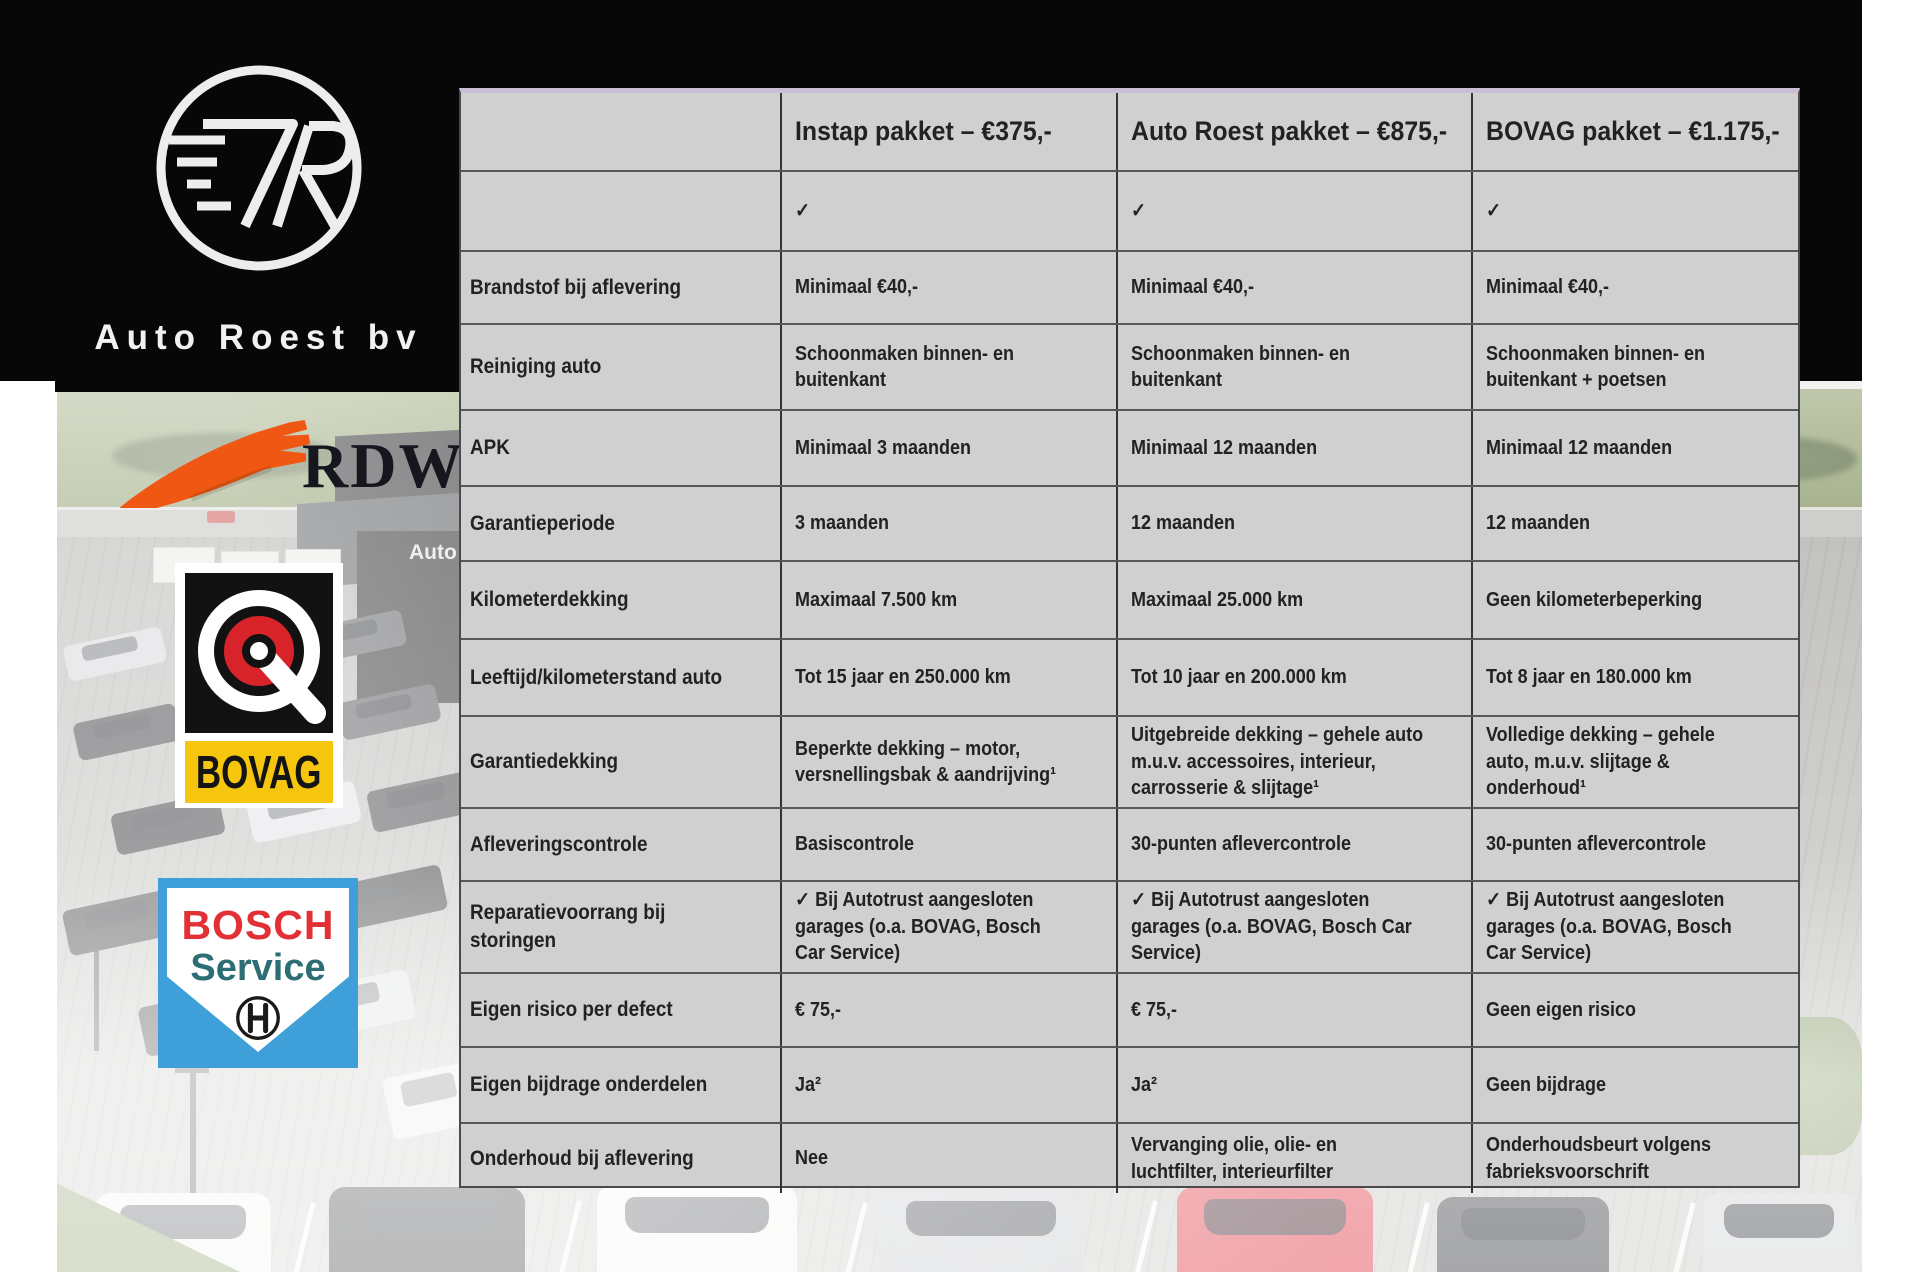 This screenshot has height=1280, width=1920. Describe the element at coordinates (1634, 677) in the screenshot. I see `table-cell: Tot 8 jaar en 180.000 km` at that location.